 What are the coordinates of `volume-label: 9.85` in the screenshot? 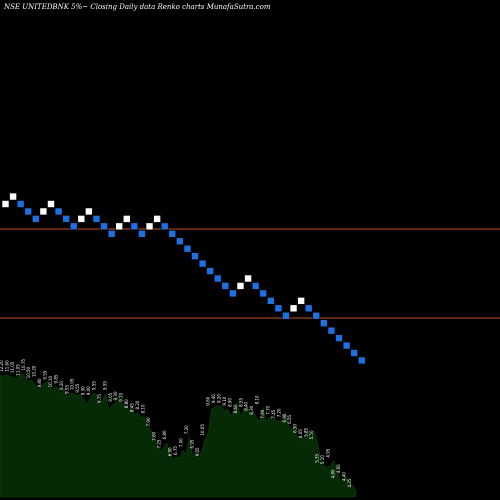 It's located at (55, 378).